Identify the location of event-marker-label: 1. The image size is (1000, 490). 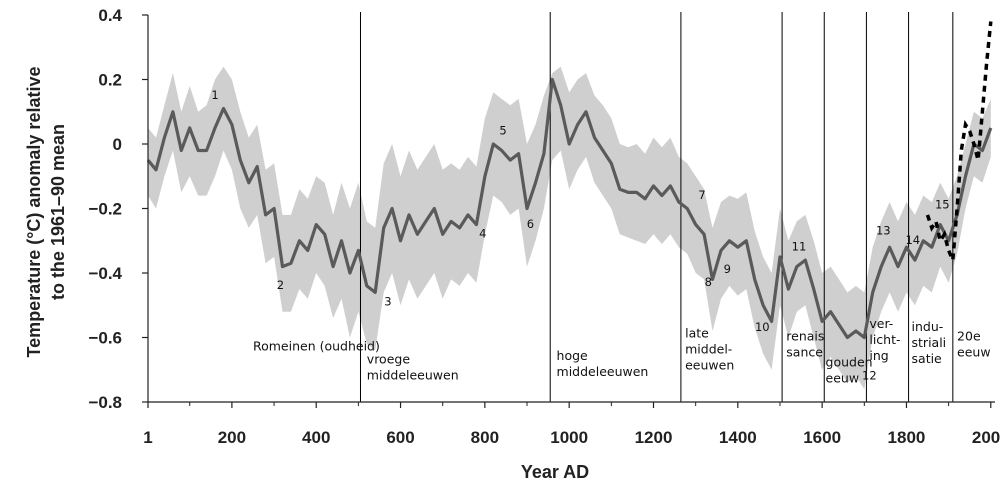
(214, 95).